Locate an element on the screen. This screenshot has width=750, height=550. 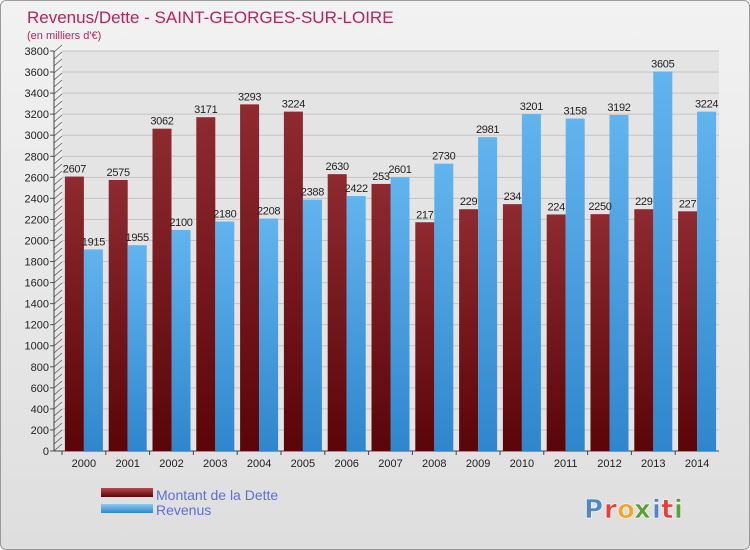
logo-letter: x is located at coordinates (642, 510).